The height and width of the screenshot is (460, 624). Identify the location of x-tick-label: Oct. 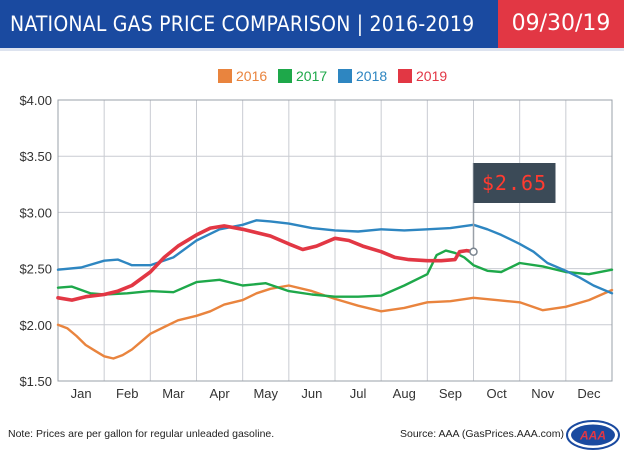
(496, 393).